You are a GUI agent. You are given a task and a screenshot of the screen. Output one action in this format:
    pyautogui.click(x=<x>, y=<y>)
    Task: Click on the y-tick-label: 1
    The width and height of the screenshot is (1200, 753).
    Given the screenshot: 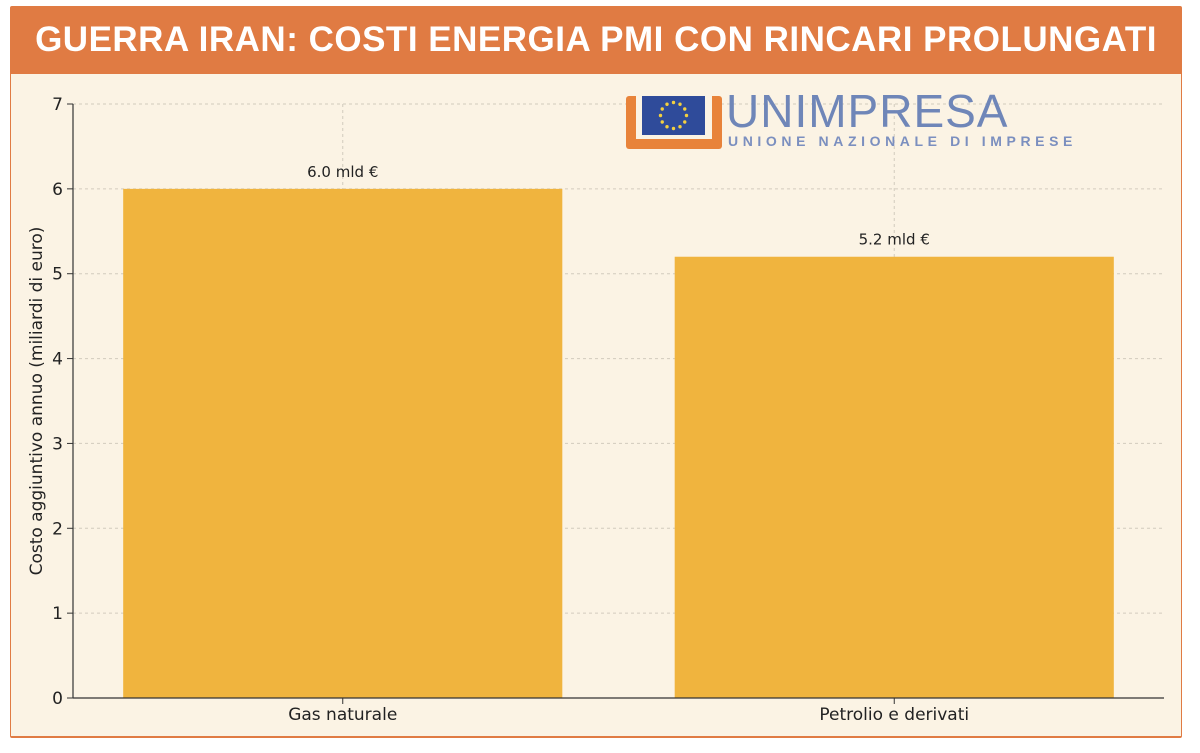 What is the action you would take?
    pyautogui.click(x=57, y=614)
    